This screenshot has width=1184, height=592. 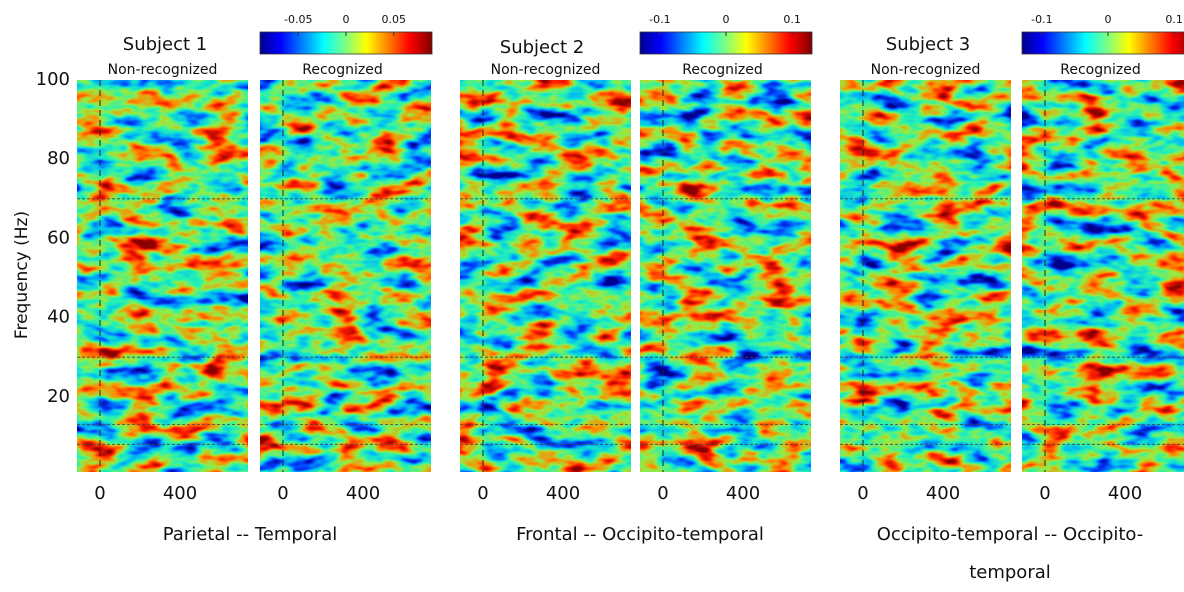 What do you see at coordinates (58, 317) in the screenshot?
I see `y-tick-label: 40` at bounding box center [58, 317].